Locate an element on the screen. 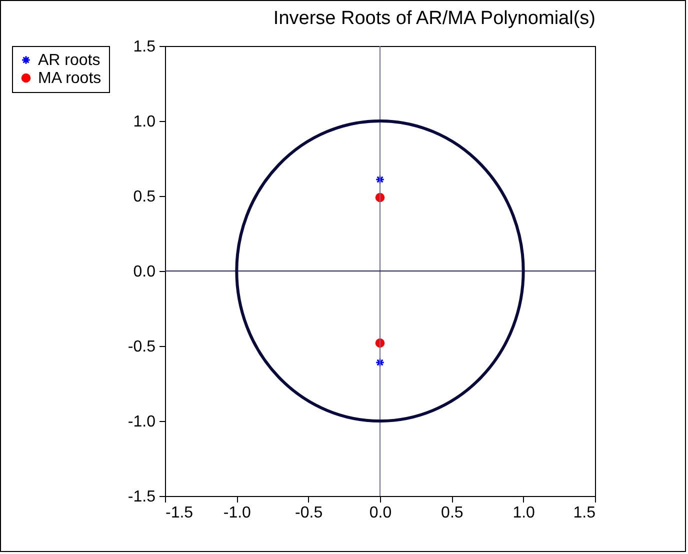 The image size is (688, 554). legend-label: AR roots is located at coordinates (69, 60).